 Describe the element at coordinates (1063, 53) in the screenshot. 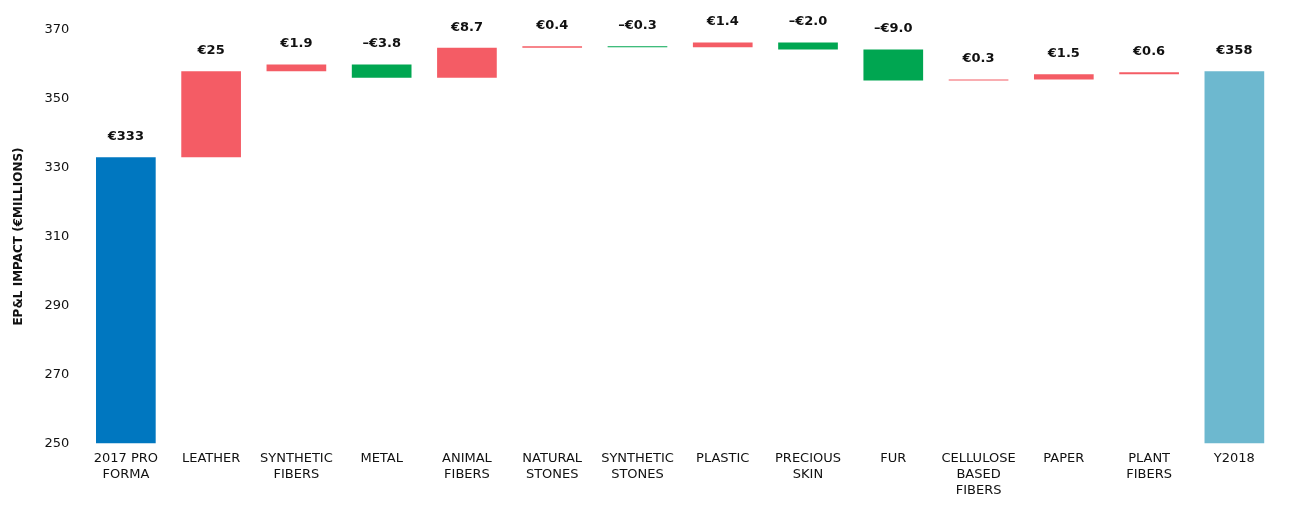

I see `data-label: €1.5` at that location.